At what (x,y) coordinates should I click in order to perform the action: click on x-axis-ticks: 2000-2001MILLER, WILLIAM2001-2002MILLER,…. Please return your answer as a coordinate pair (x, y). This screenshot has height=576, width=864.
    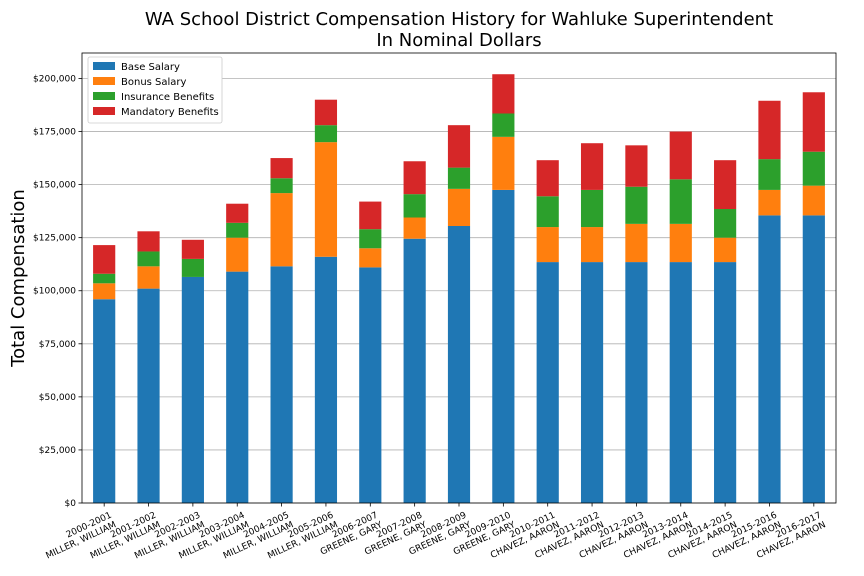
    Looking at the image, I should click on (436, 532).